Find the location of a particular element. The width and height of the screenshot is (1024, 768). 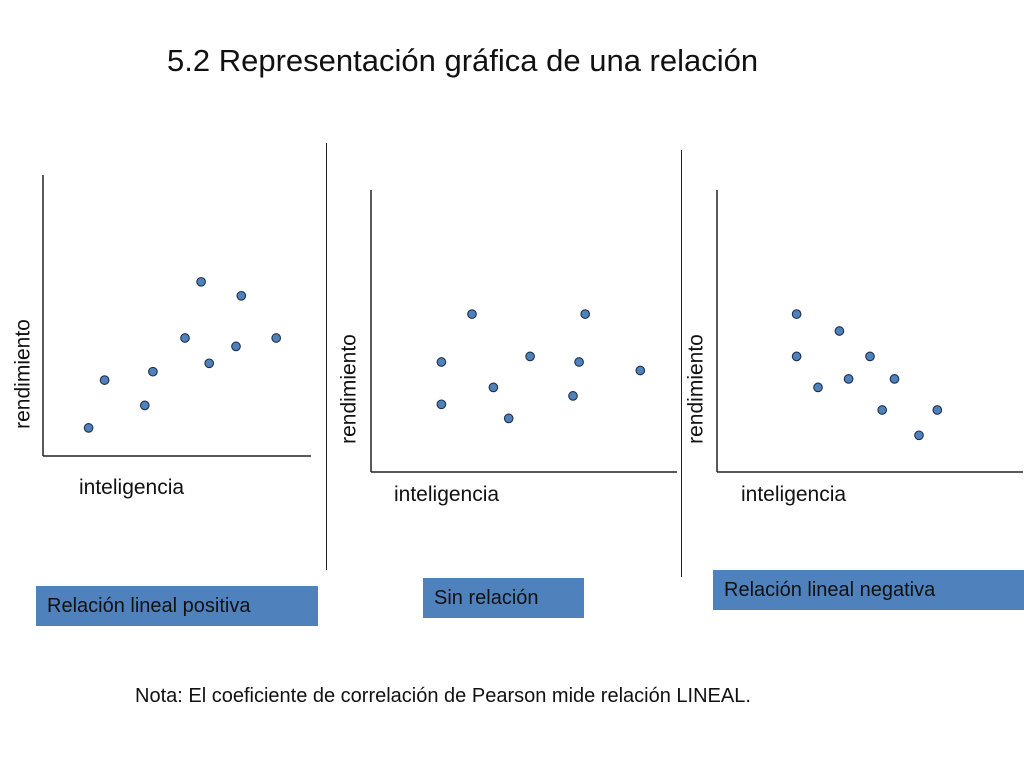

panel-negative is located at coordinates (869, 331).